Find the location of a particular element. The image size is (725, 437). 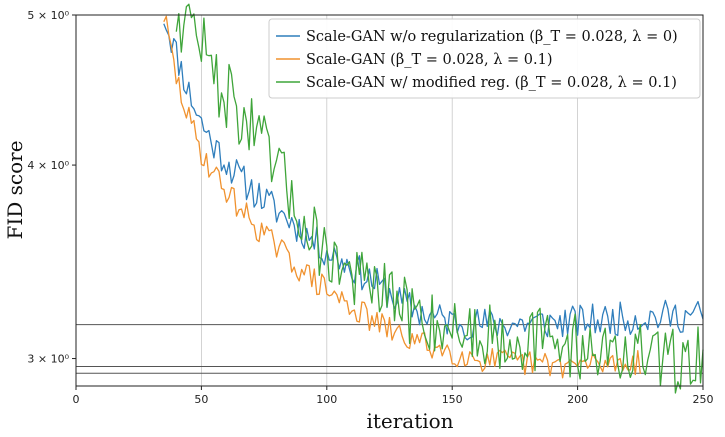

x-tick-label: 50 is located at coordinates (201, 399).